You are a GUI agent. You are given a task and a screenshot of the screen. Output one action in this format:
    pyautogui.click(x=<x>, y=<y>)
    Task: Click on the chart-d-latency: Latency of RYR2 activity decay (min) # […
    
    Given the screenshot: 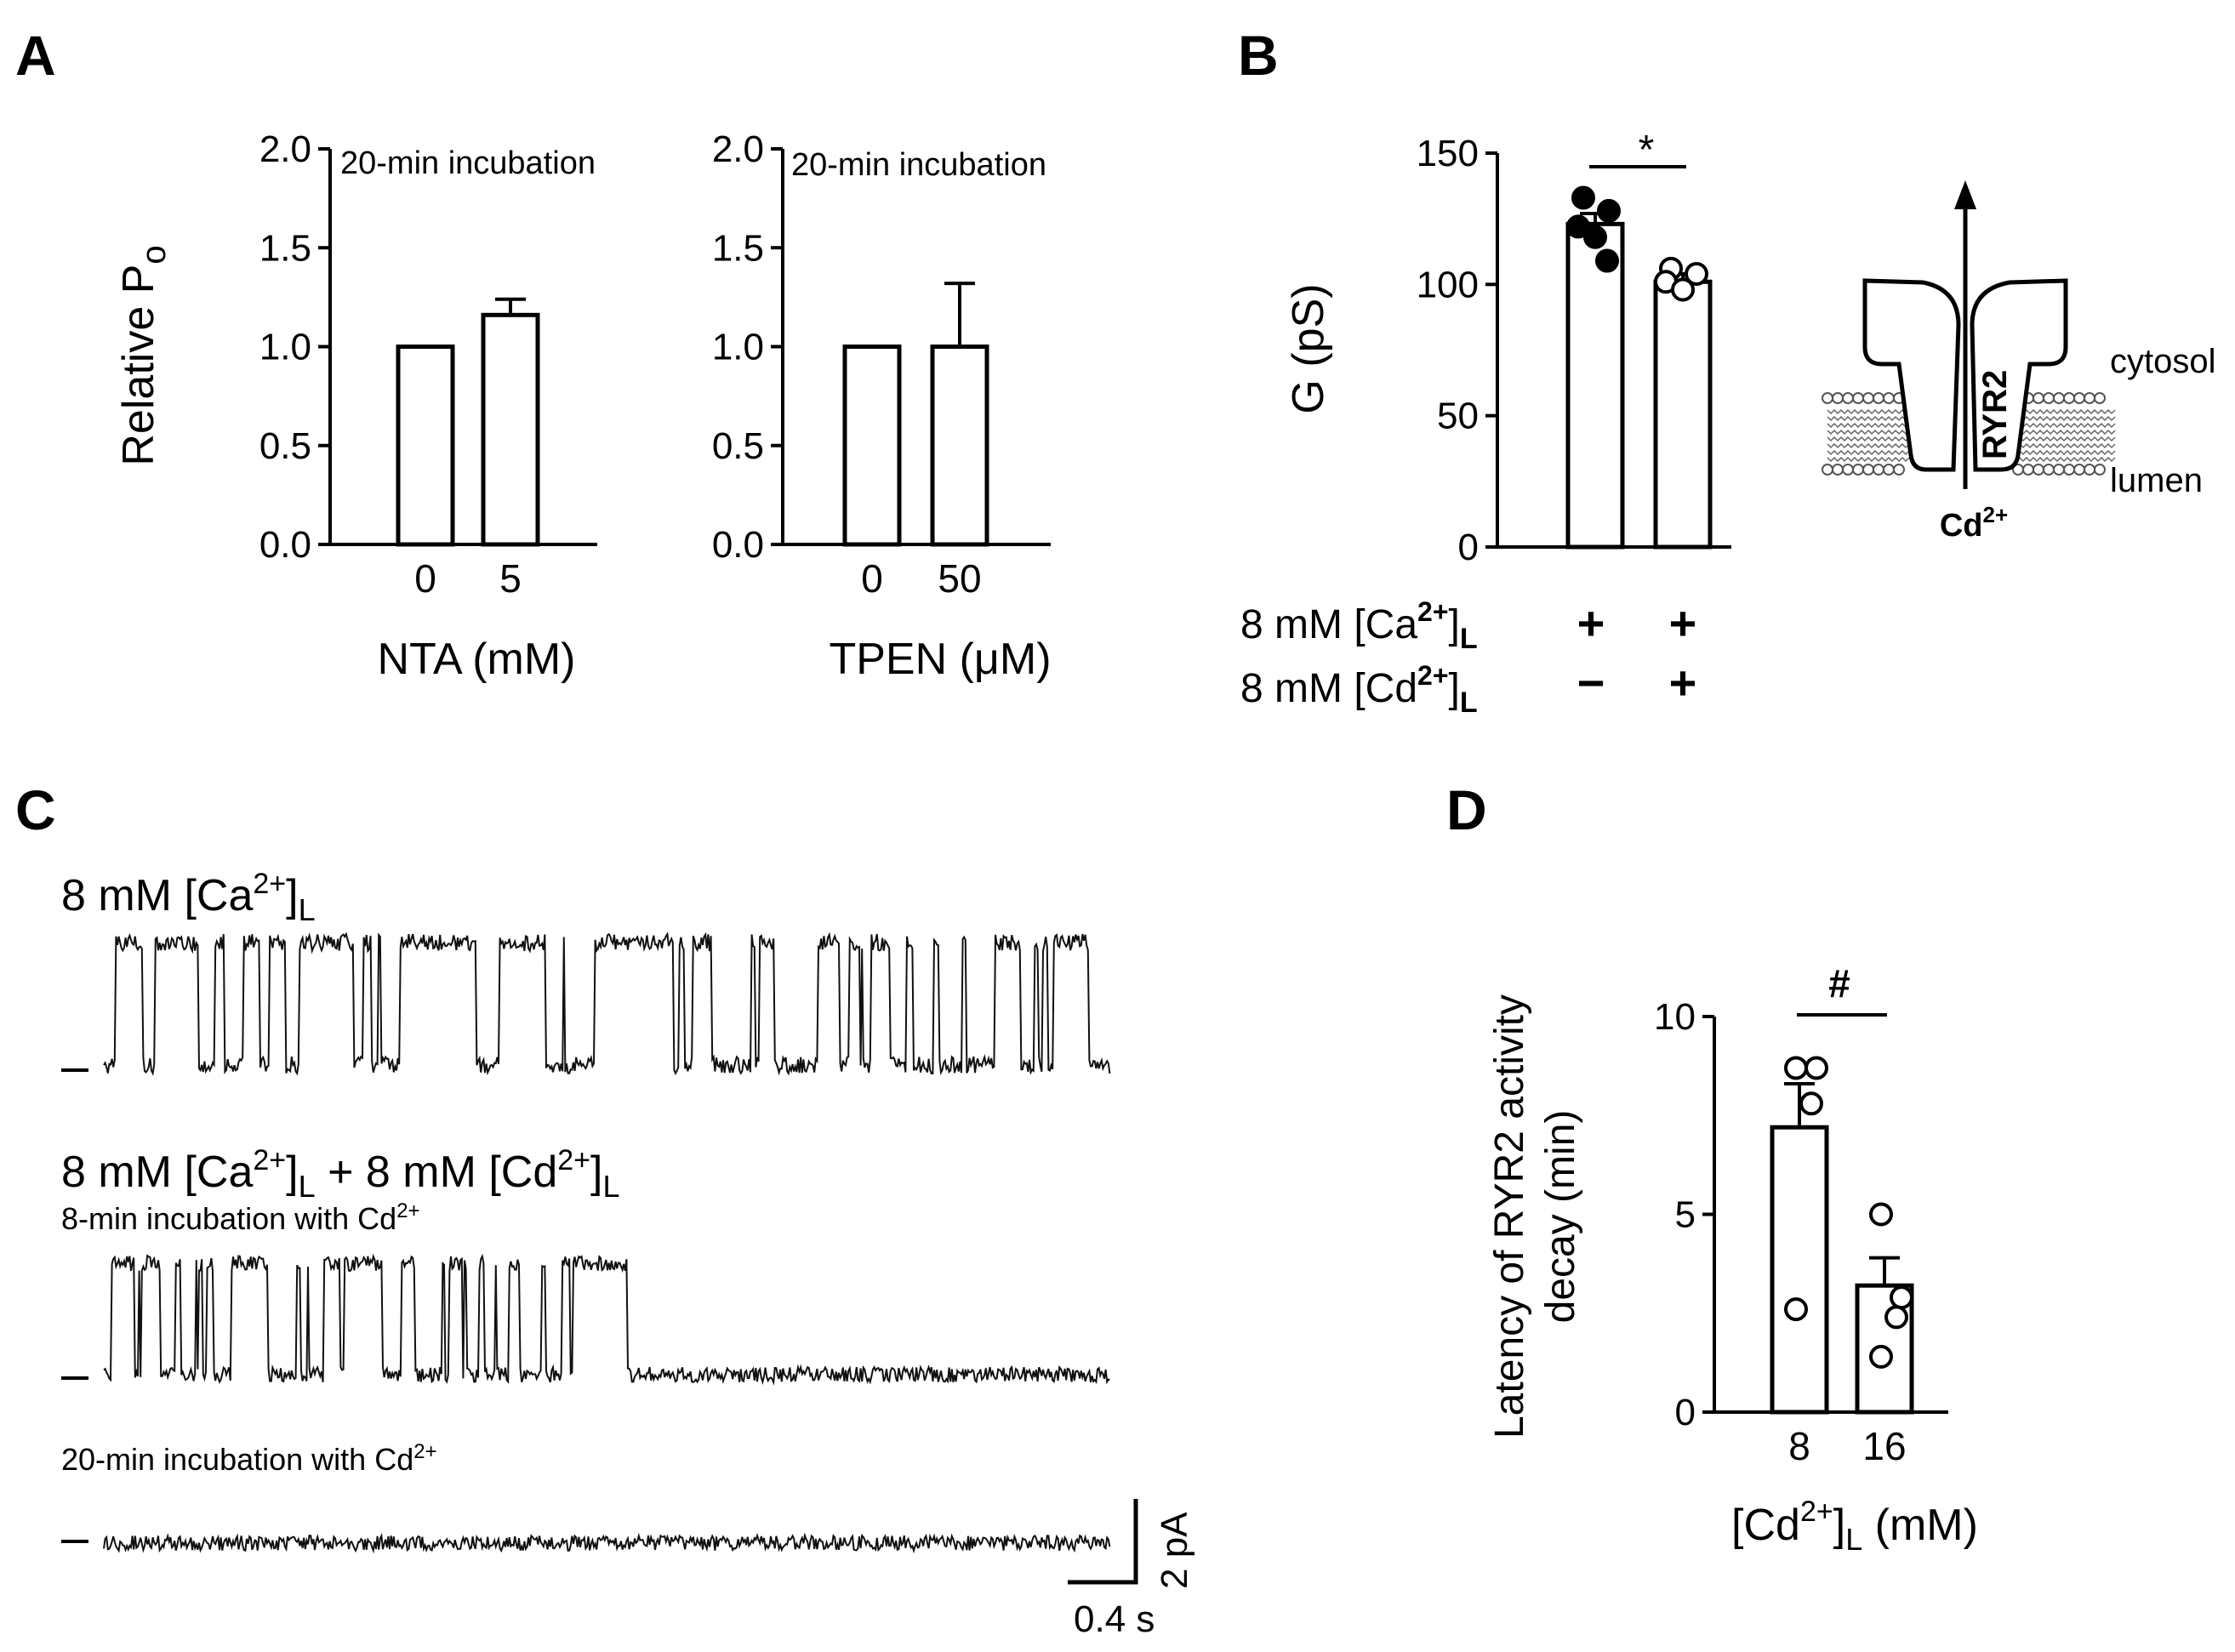 What is the action you would take?
    pyautogui.click(x=1732, y=1259)
    